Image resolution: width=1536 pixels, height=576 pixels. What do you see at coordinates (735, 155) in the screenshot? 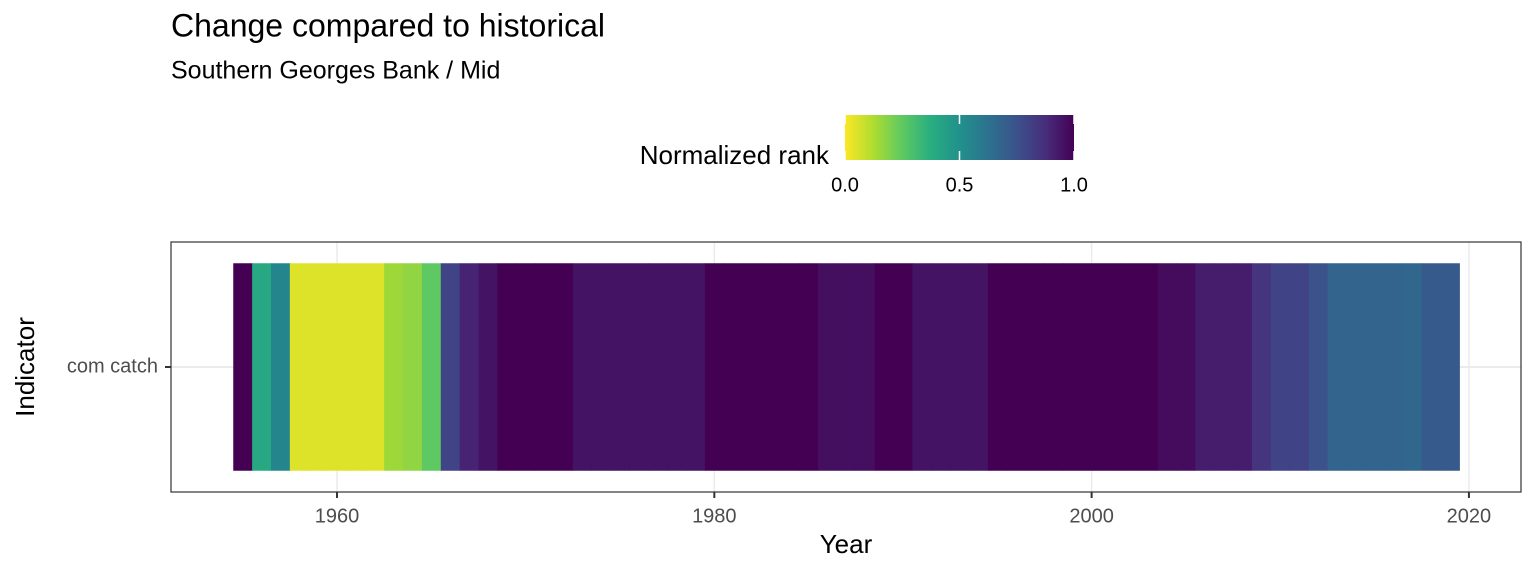
I see `legend-title: Normalized rank` at bounding box center [735, 155].